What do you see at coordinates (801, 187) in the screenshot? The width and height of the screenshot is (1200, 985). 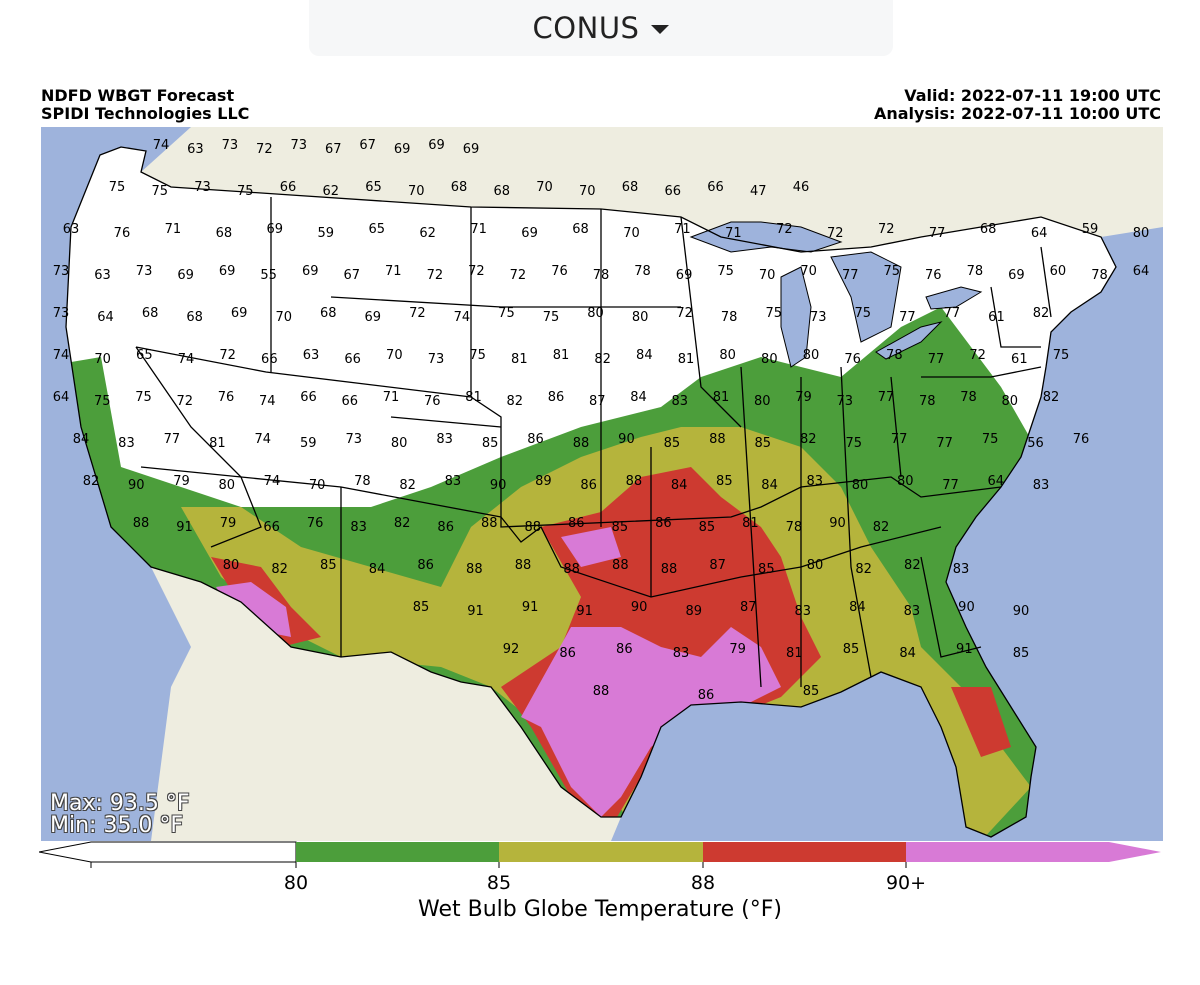 I see `station-value: 46` at bounding box center [801, 187].